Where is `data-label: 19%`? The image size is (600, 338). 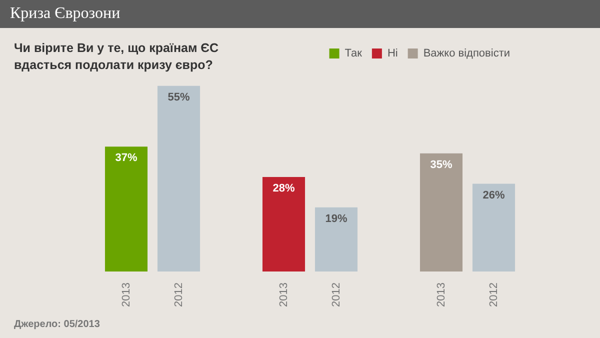
data-label: 19% is located at coordinates (336, 218).